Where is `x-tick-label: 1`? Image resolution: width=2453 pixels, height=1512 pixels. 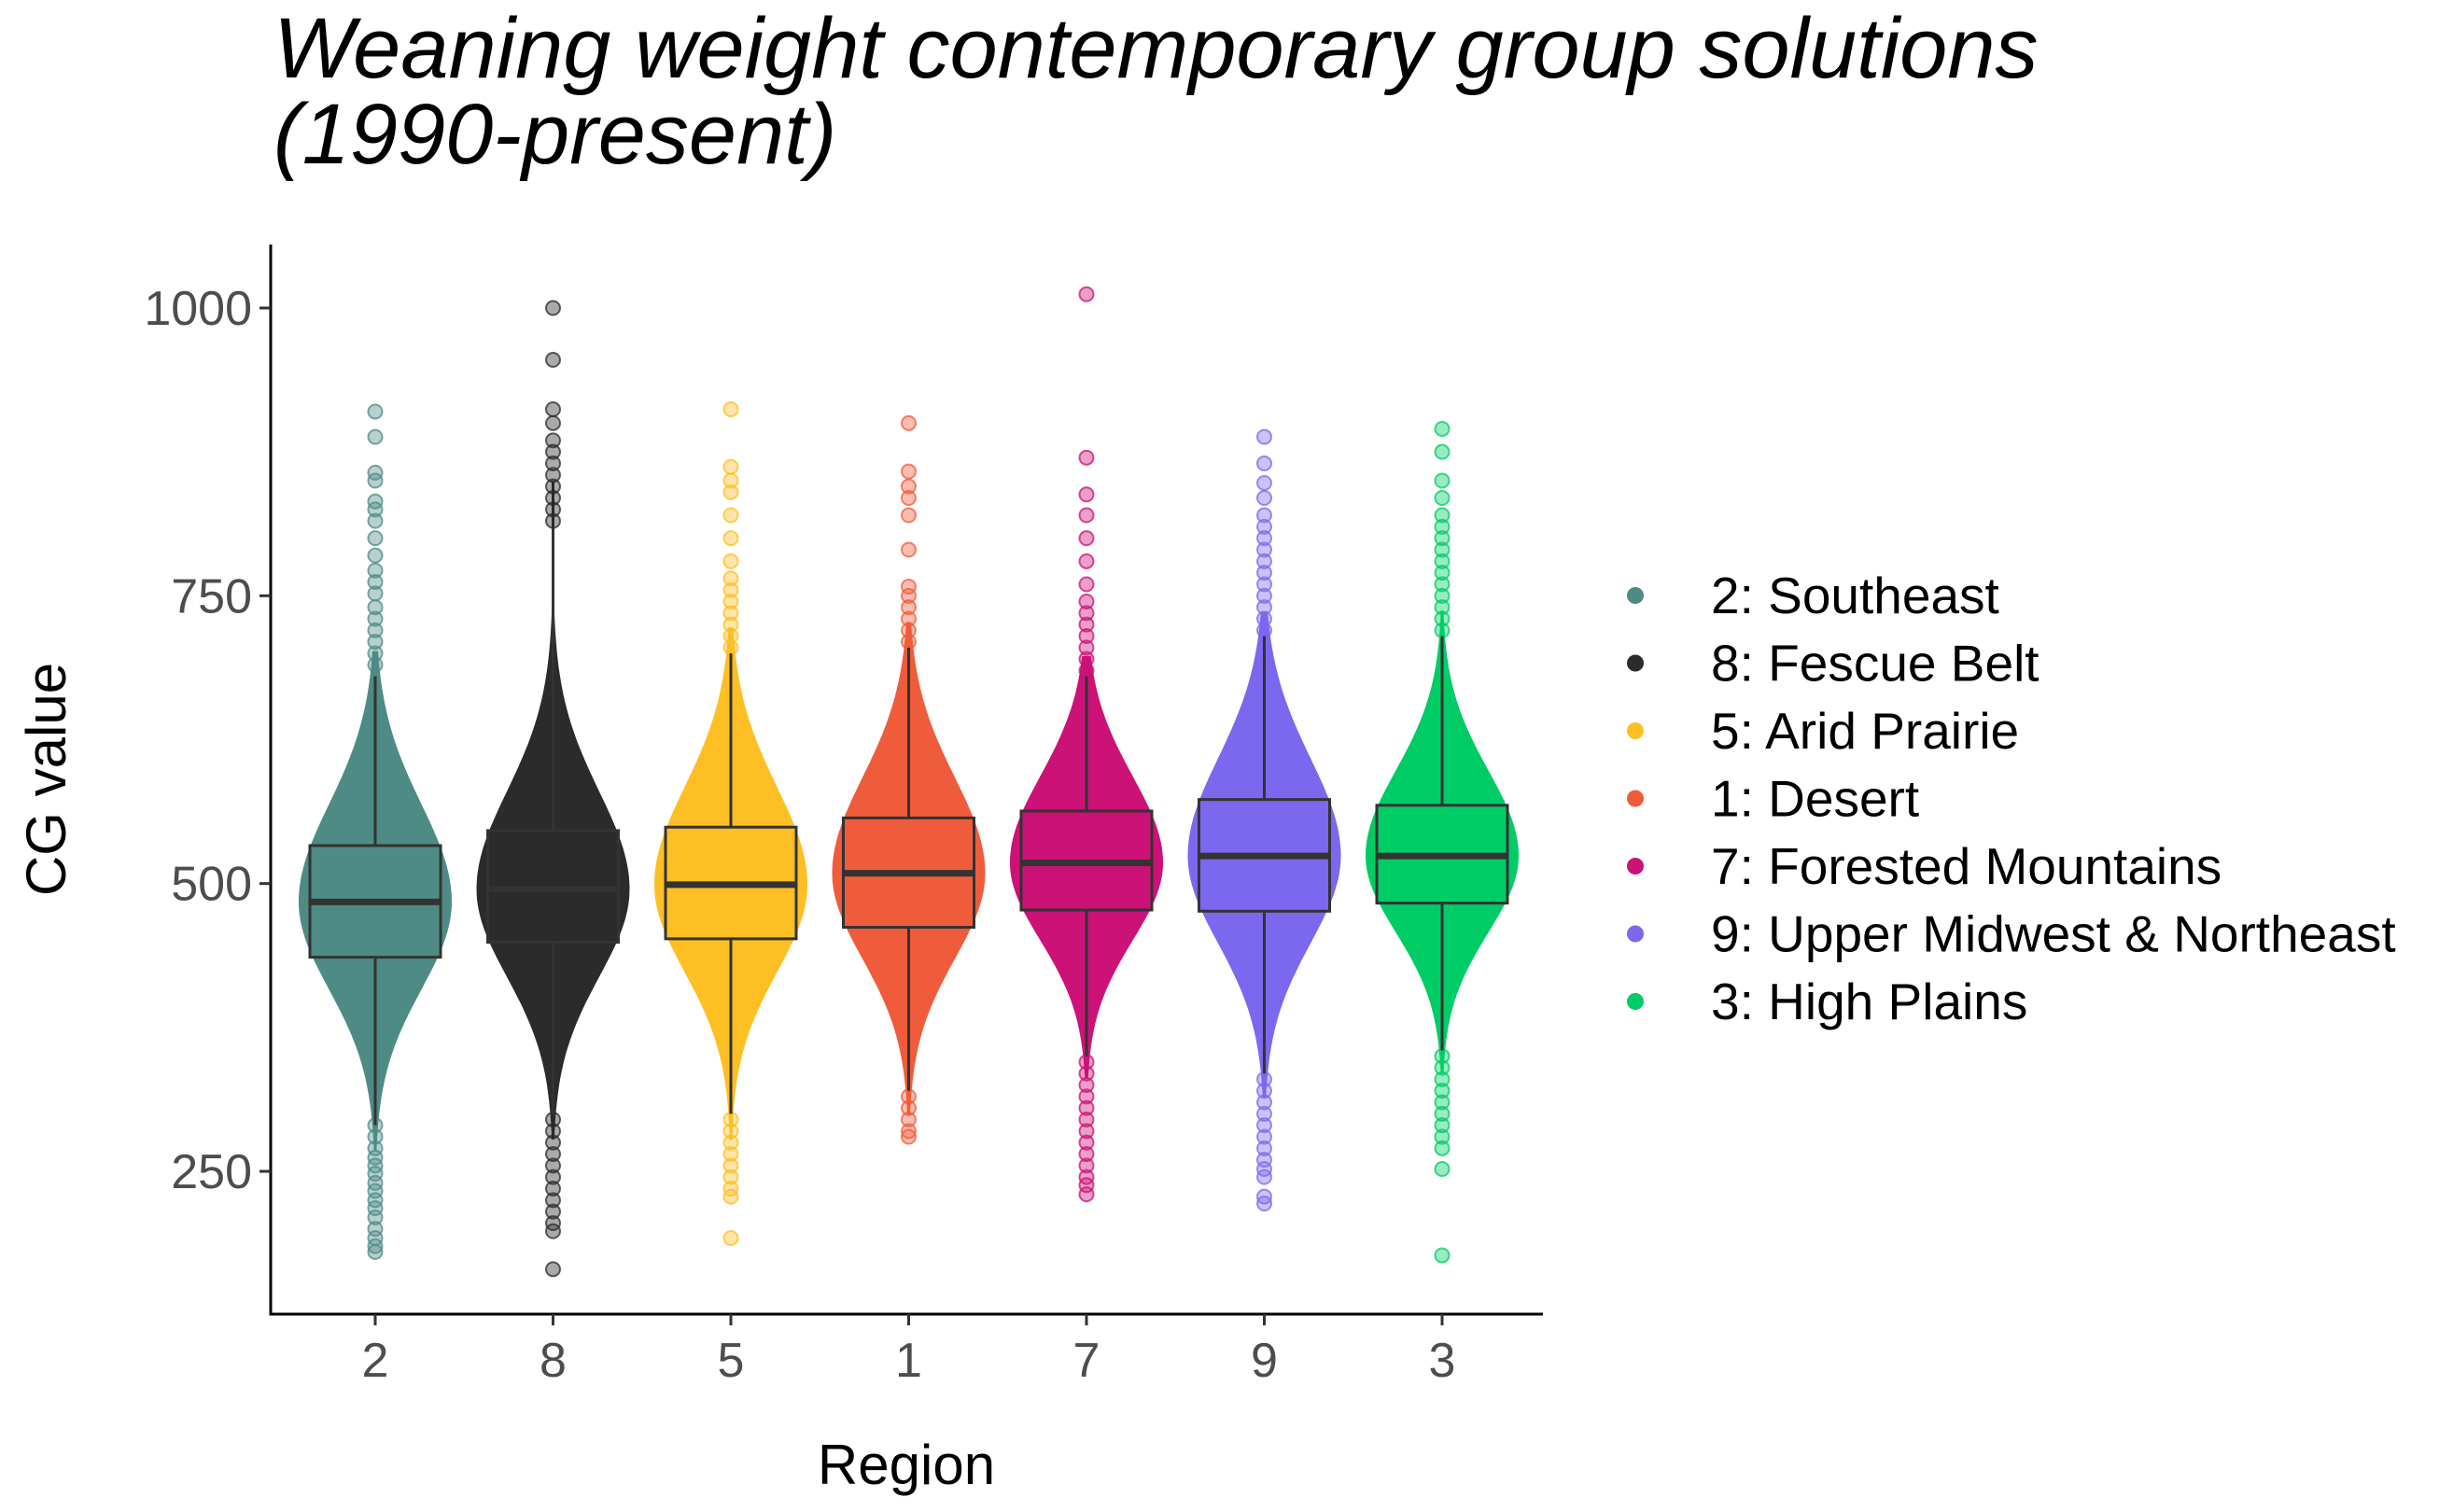 x-tick-label: 1 is located at coordinates (909, 1361).